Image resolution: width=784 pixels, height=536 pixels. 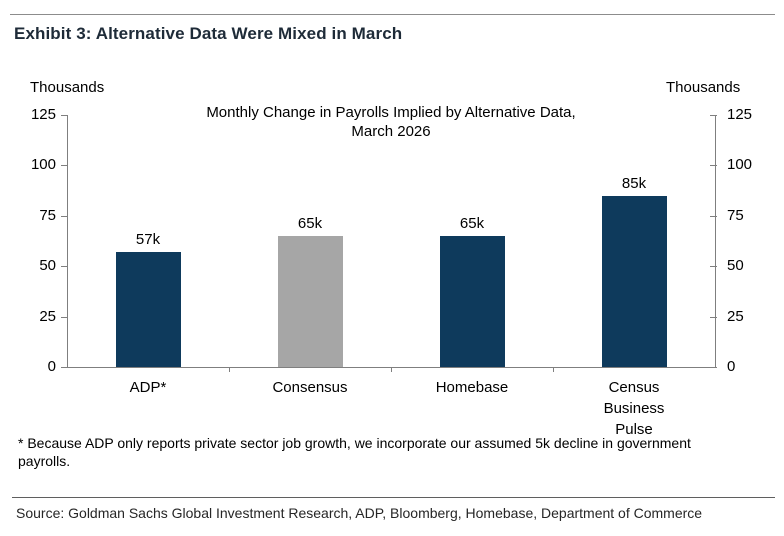 I want to click on category-label-line: Pulse, so click(x=634, y=429).